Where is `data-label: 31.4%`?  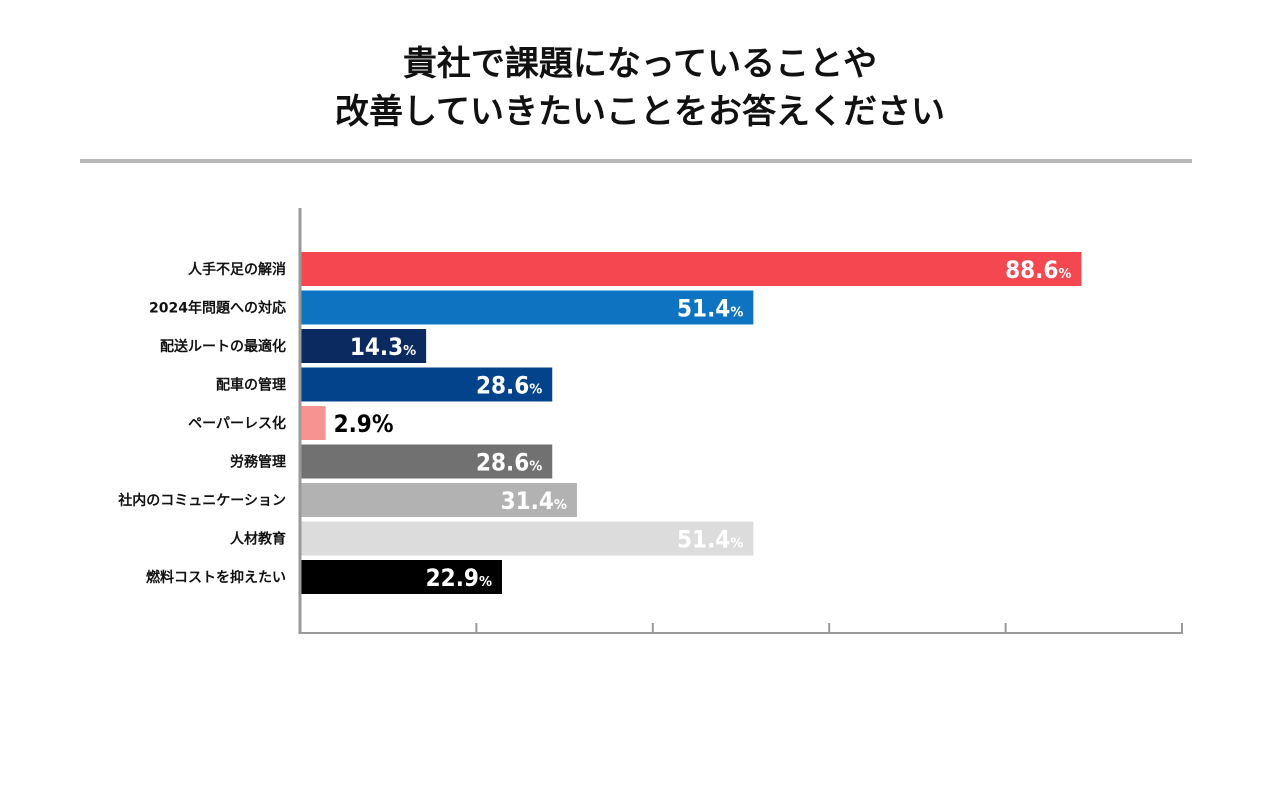 data-label: 31.4% is located at coordinates (534, 501).